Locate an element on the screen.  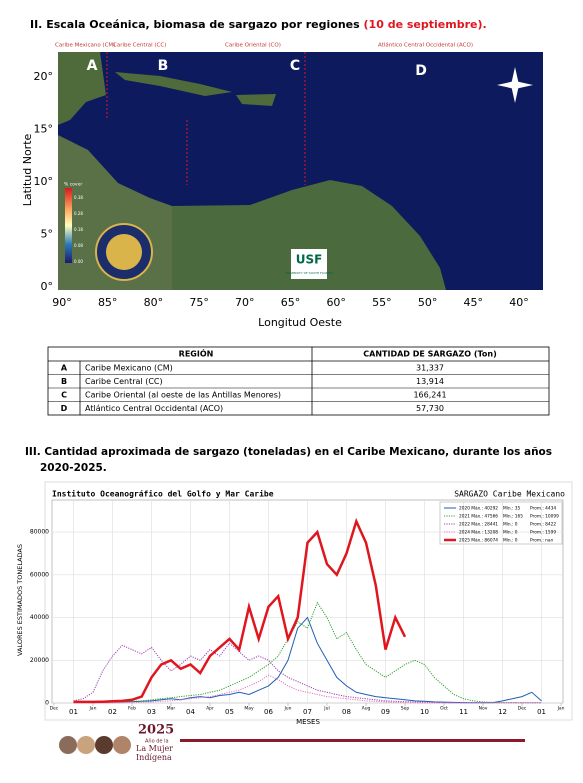
table-cell: 31,337 is located at coordinates (430, 367).